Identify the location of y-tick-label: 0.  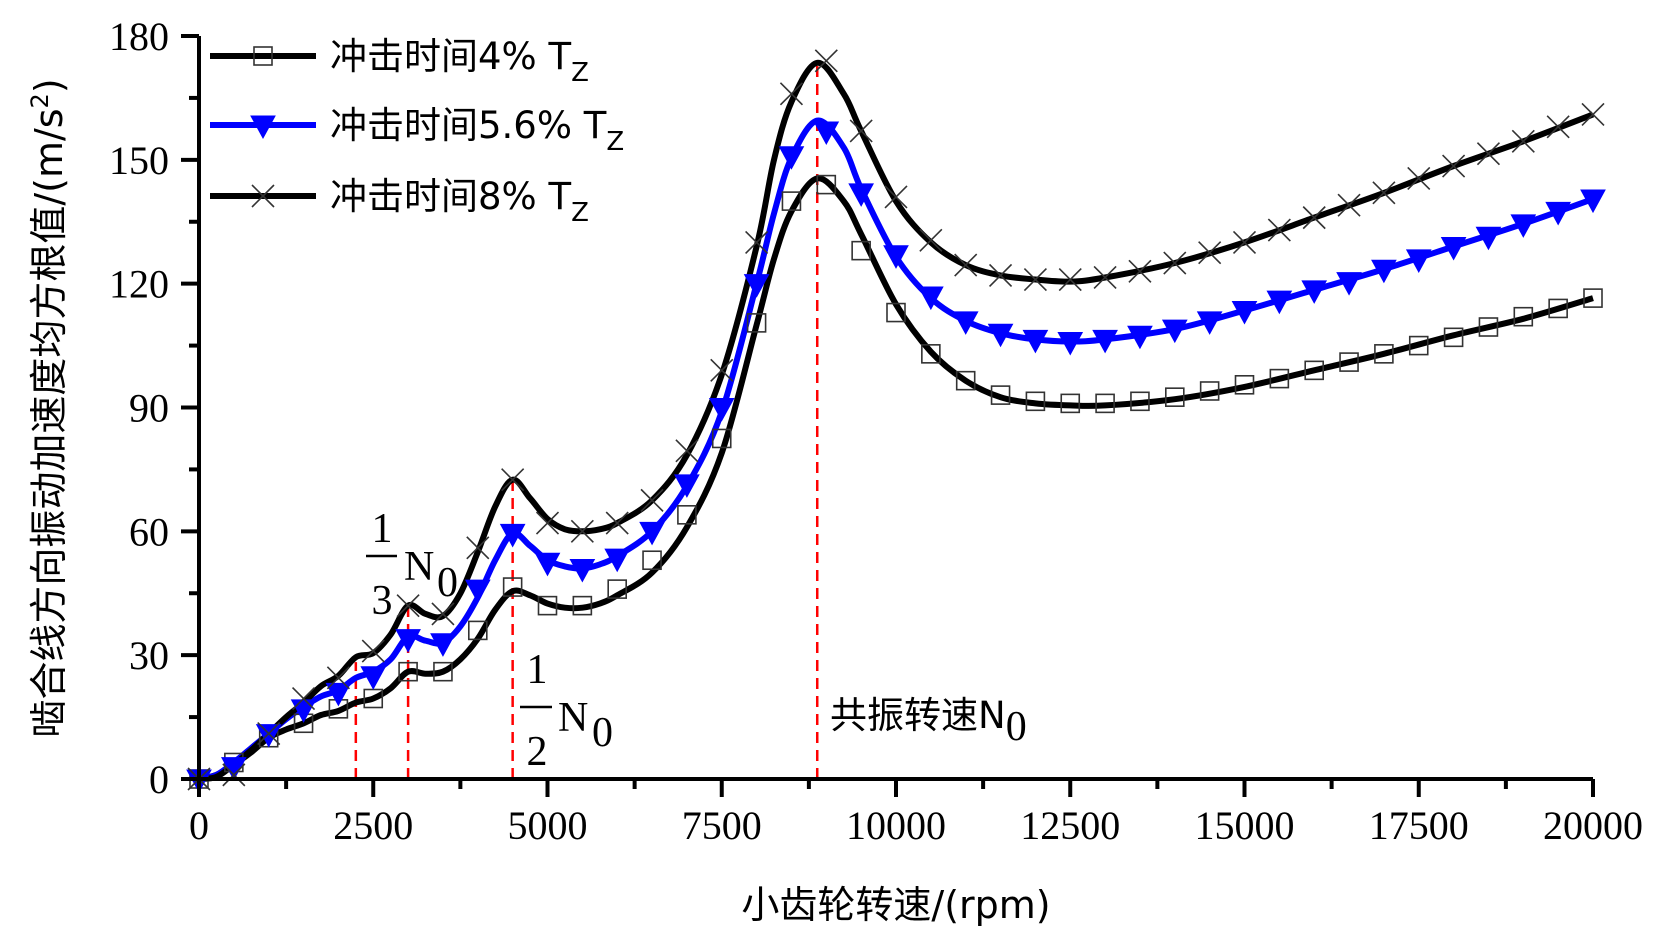
(159, 779).